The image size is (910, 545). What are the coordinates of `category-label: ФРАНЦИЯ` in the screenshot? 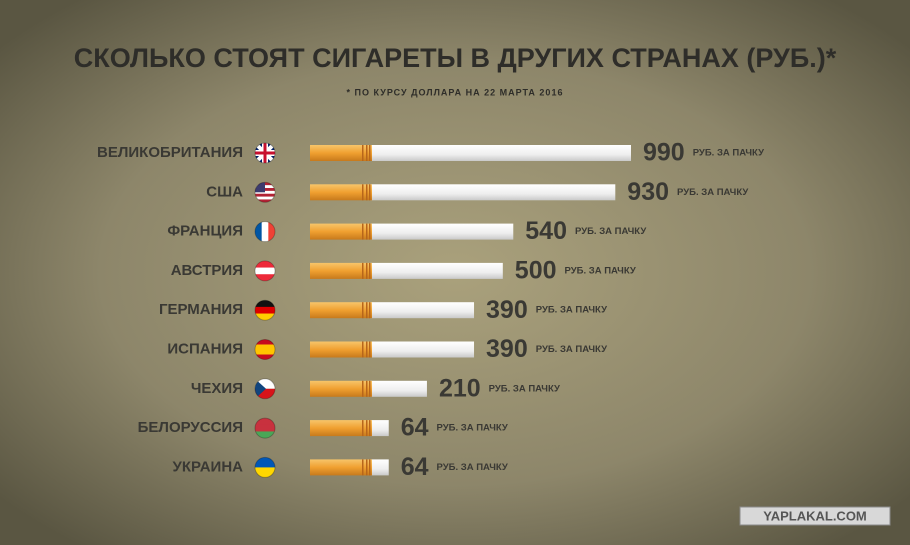 It's located at (205, 231).